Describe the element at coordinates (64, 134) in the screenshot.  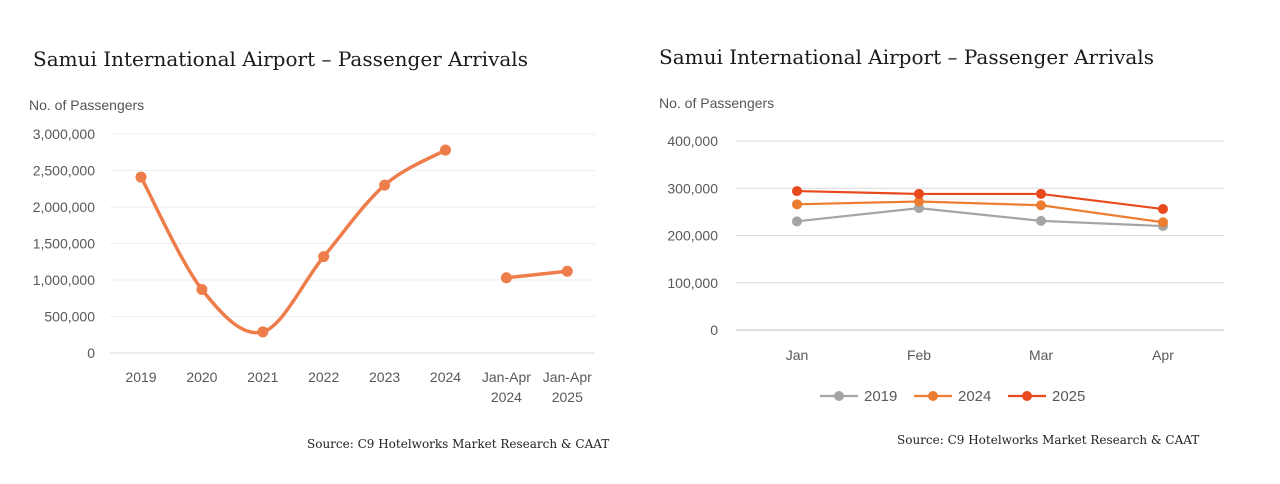
I see `y-tick-label: 3,000,000` at that location.